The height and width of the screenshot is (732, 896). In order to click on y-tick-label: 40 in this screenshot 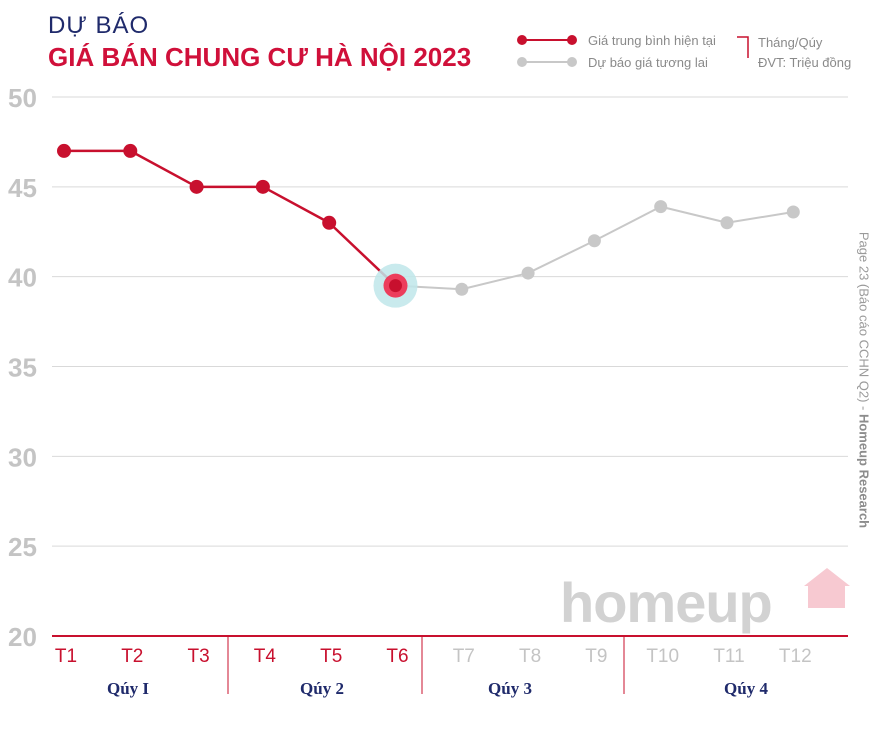, I will do `click(22, 278)`.